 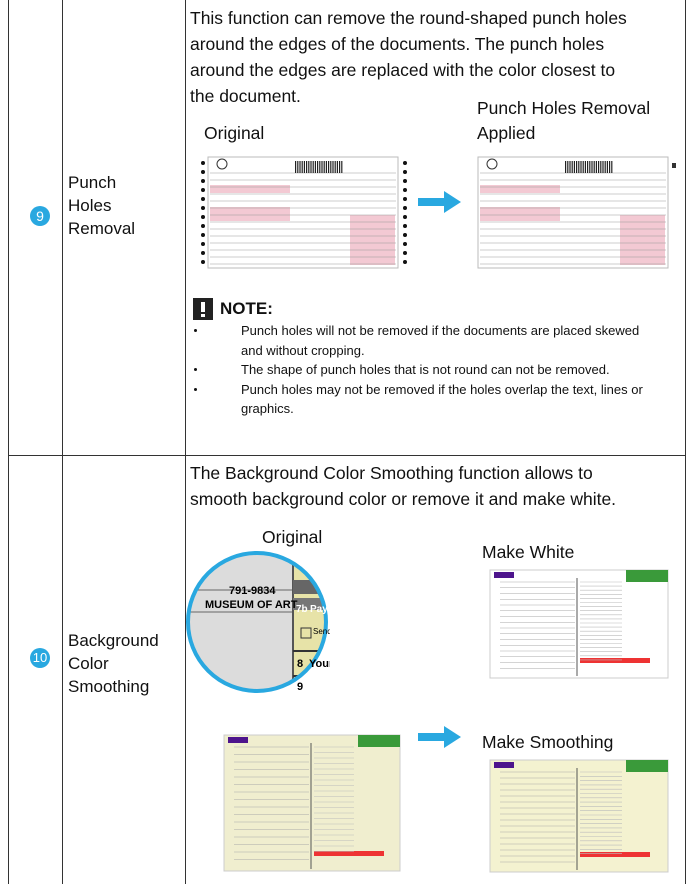 I want to click on zoom-text: Sender, so click(x=321, y=631).